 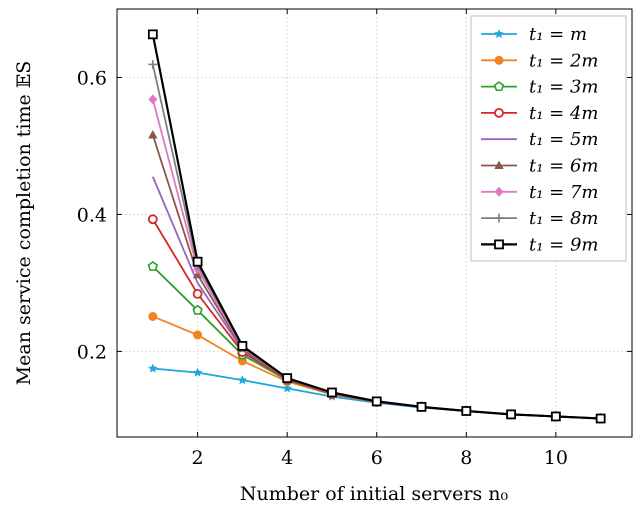 What do you see at coordinates (564, 113) in the screenshot?
I see `legend-label: t₁ = 4m` at bounding box center [564, 113].